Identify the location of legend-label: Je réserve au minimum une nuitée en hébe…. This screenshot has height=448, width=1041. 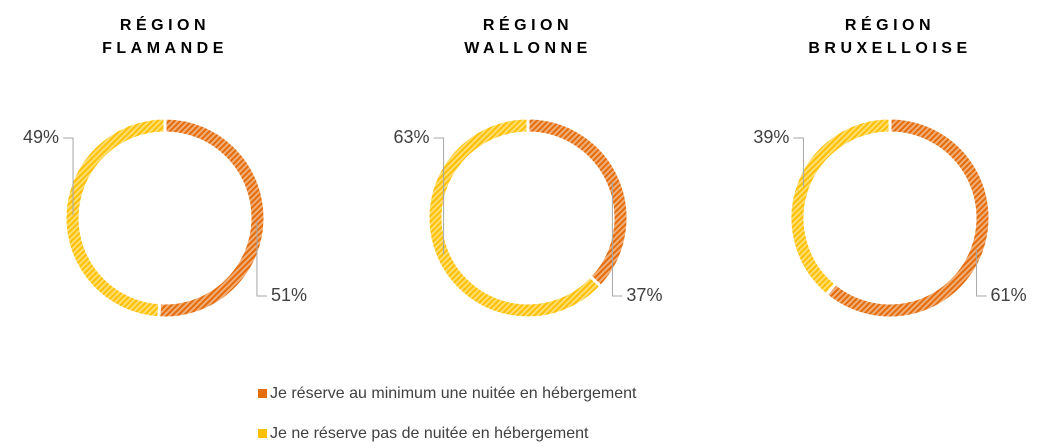
(453, 393).